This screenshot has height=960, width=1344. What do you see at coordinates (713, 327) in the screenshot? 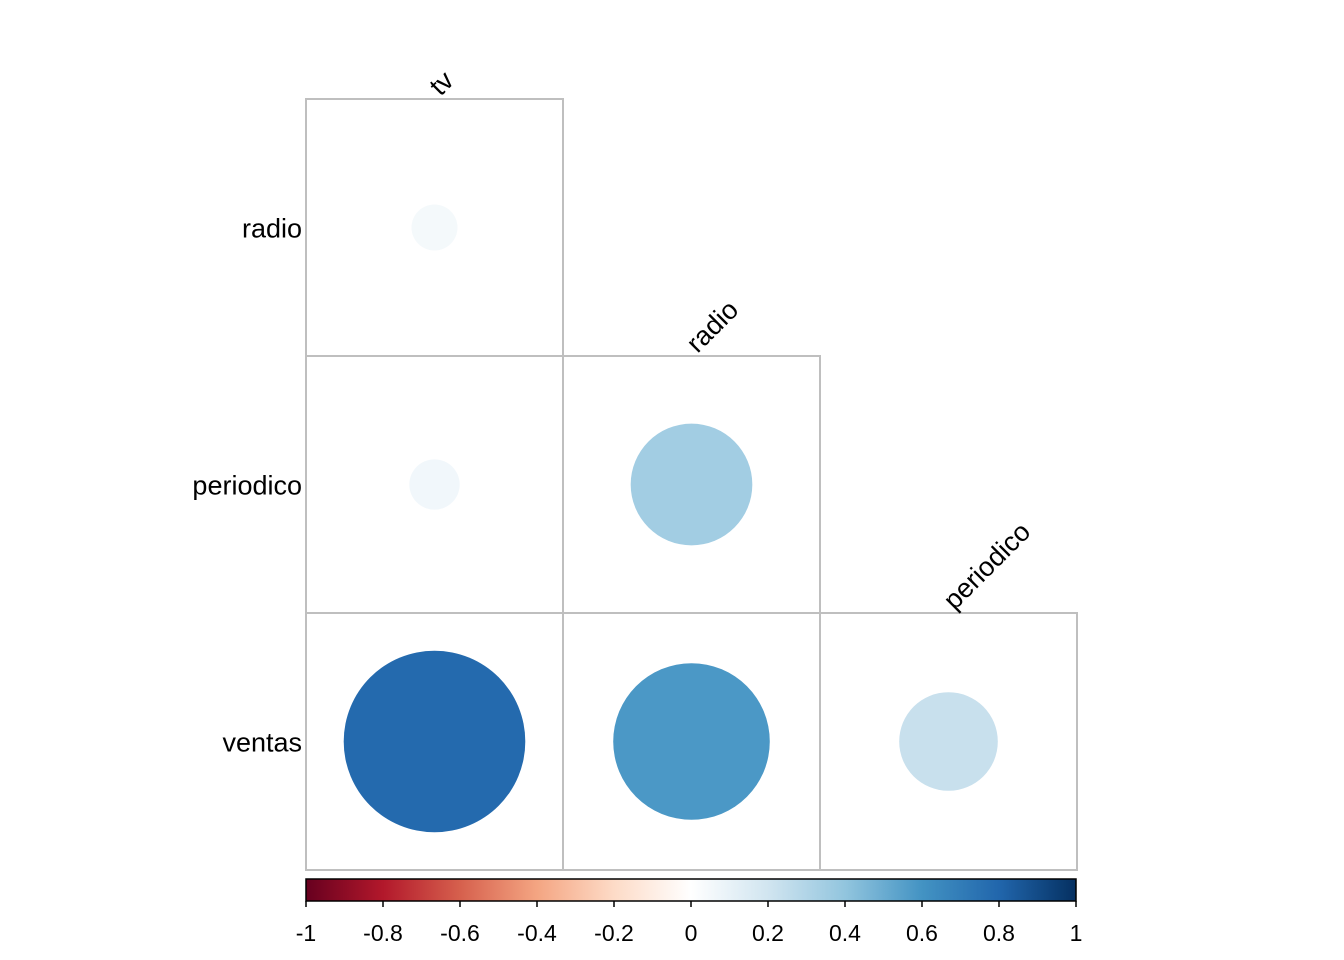
I see `col-label-radio: radio` at bounding box center [713, 327].